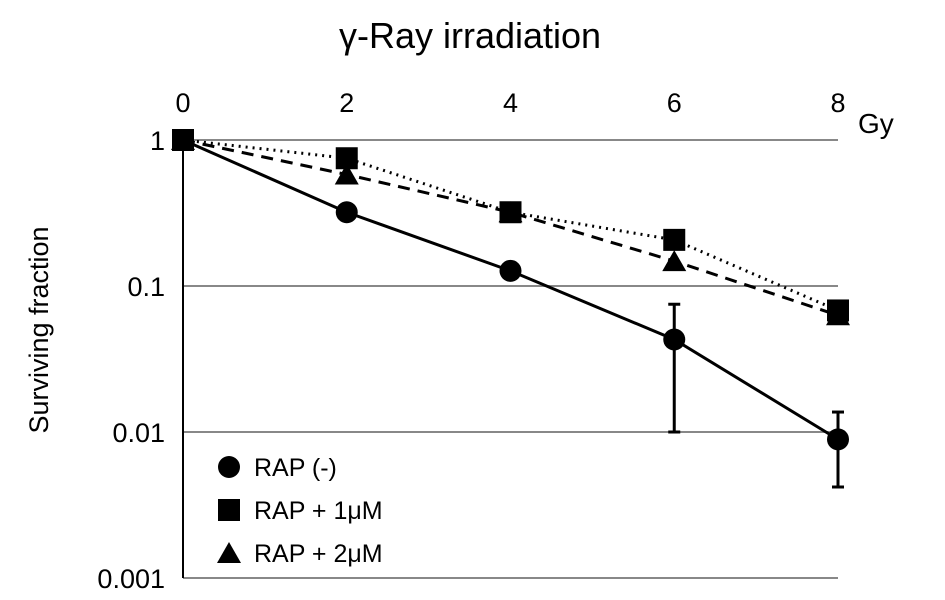 The image size is (945, 600). What do you see at coordinates (39, 329) in the screenshot?
I see `y-axis-label: Surviving fraction` at bounding box center [39, 329].